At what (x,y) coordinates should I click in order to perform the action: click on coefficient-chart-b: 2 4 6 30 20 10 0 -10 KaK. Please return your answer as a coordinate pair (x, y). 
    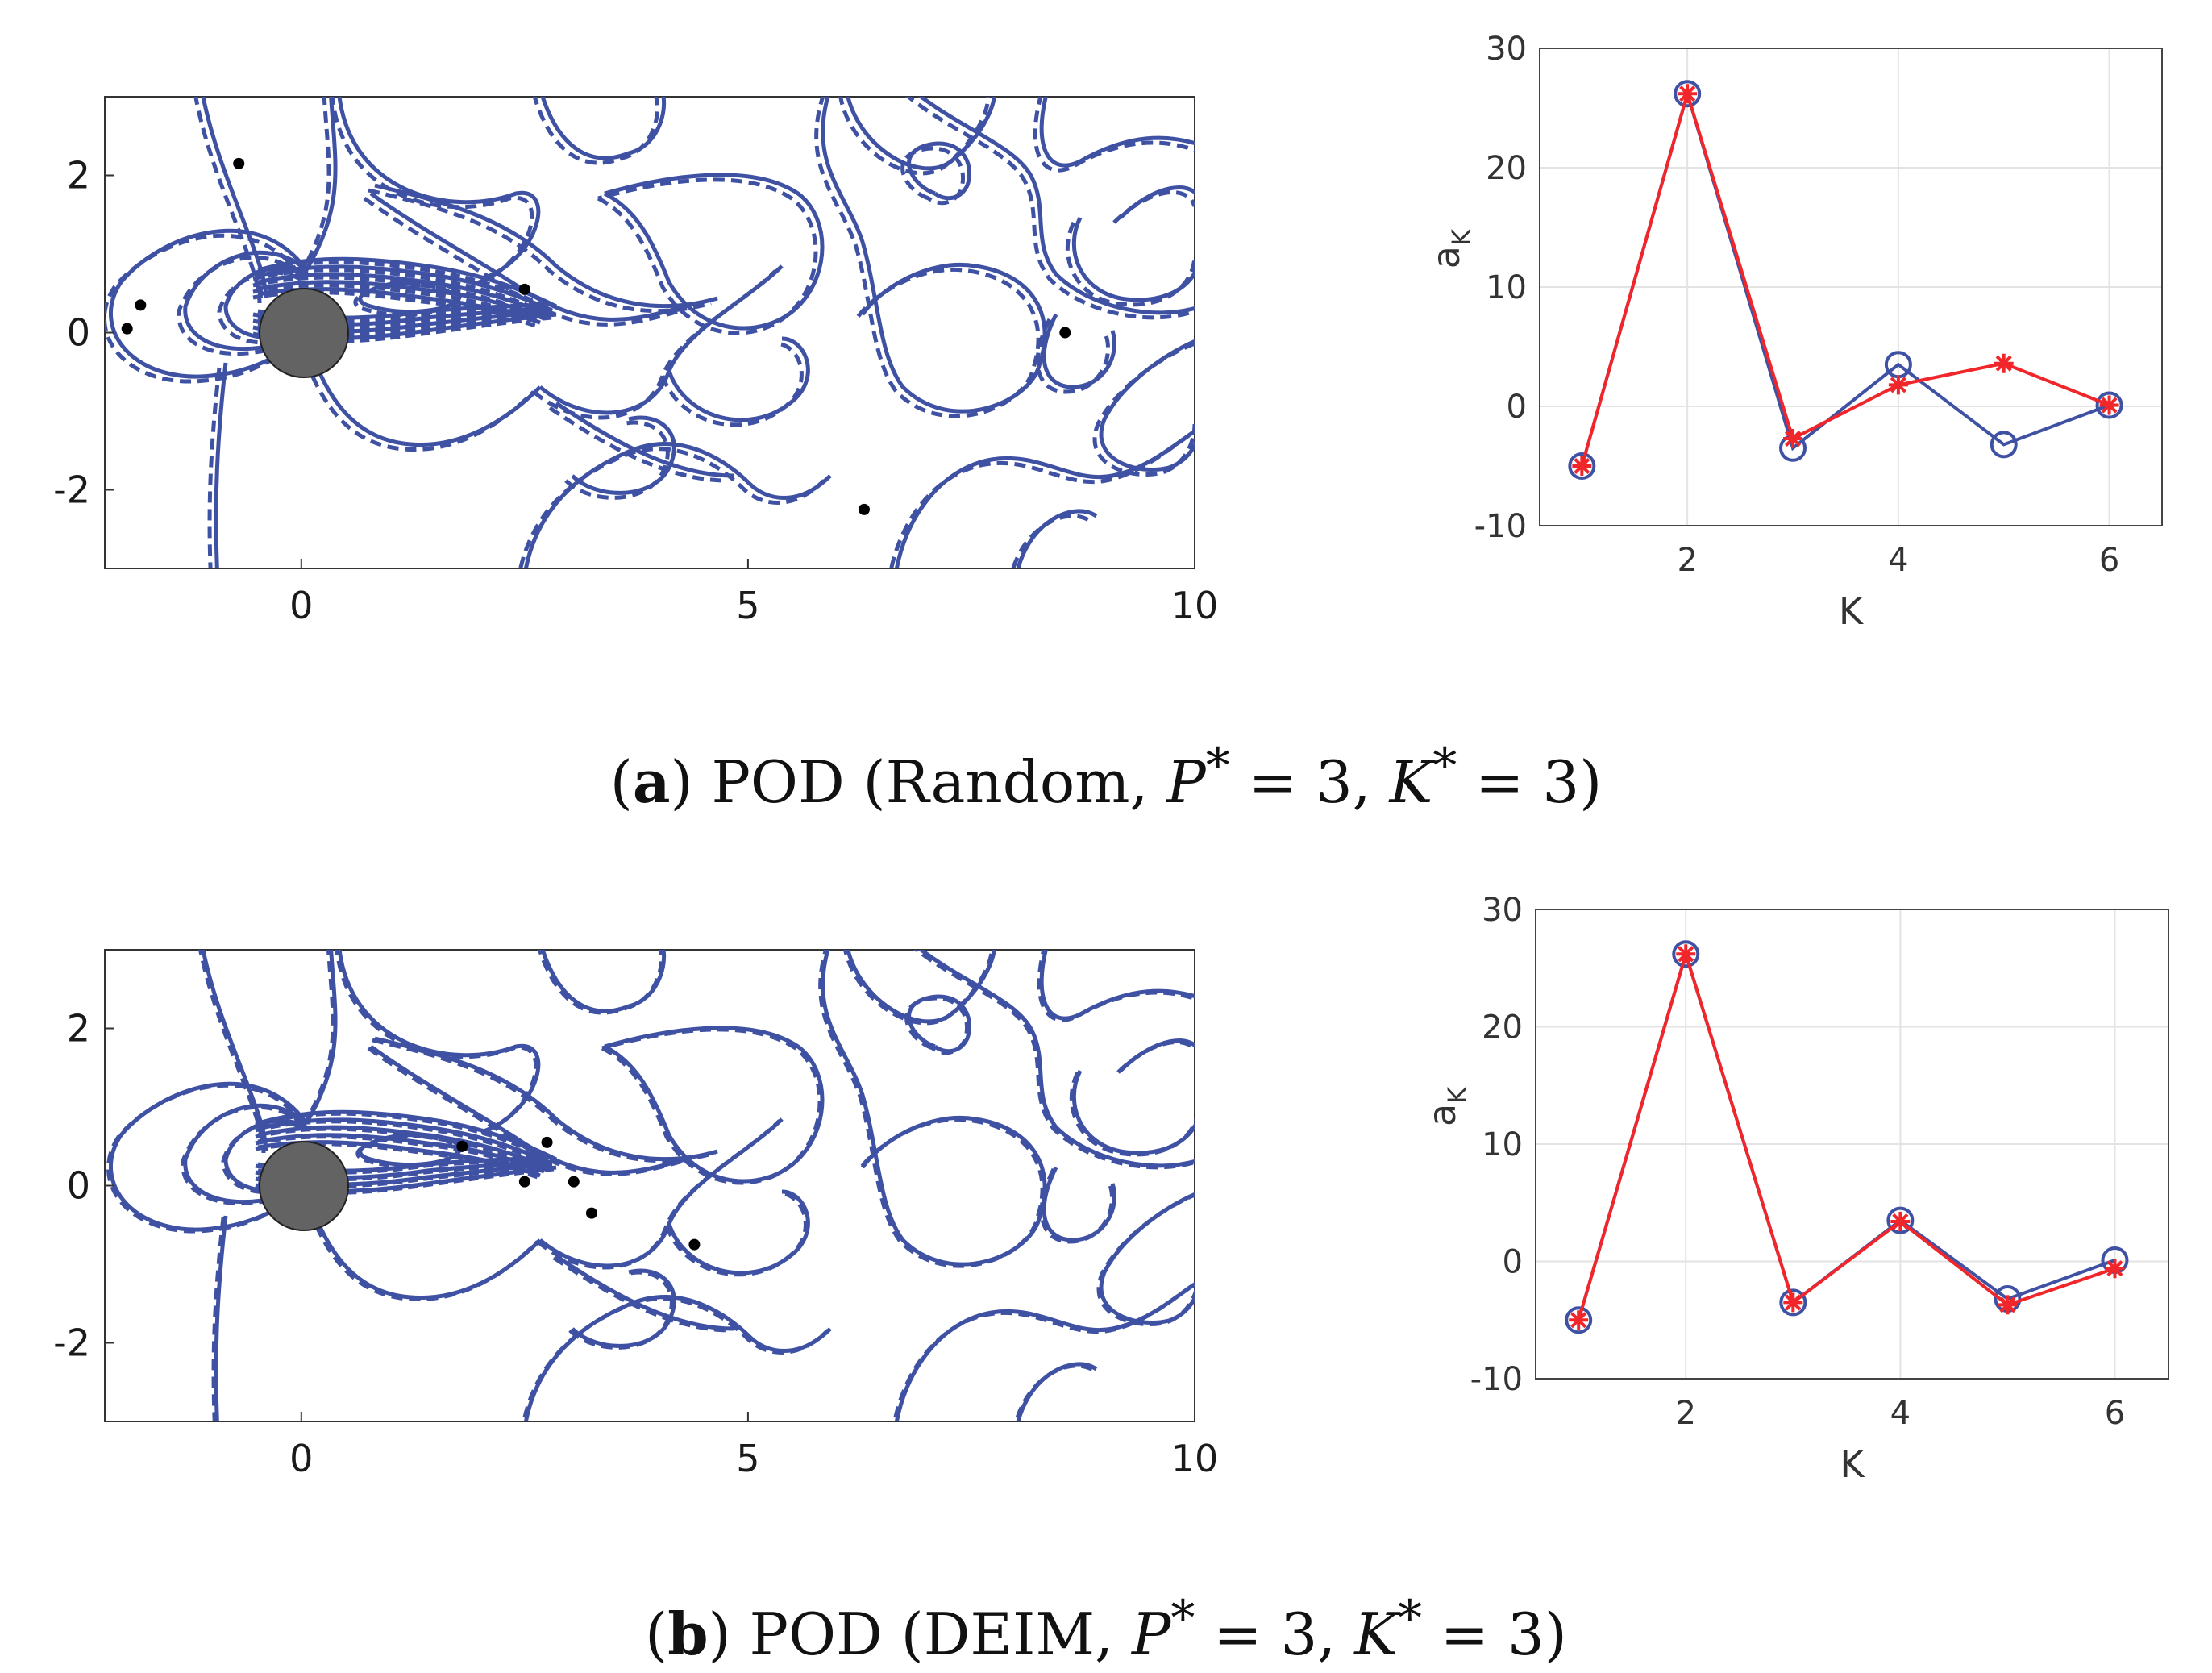
    Looking at the image, I should click on (1794, 1189).